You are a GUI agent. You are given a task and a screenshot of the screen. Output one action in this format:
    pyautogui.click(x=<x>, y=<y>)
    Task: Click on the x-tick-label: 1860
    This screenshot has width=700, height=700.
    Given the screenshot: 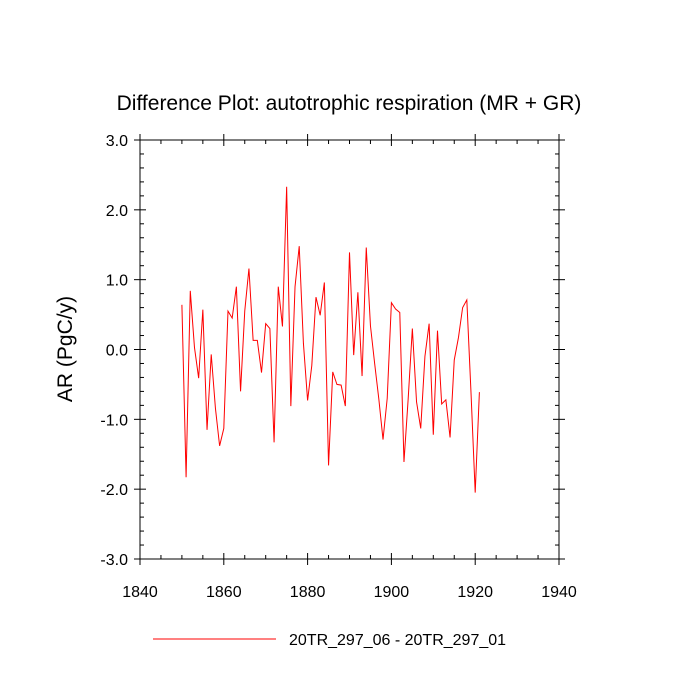 What is the action you would take?
    pyautogui.click(x=224, y=592)
    